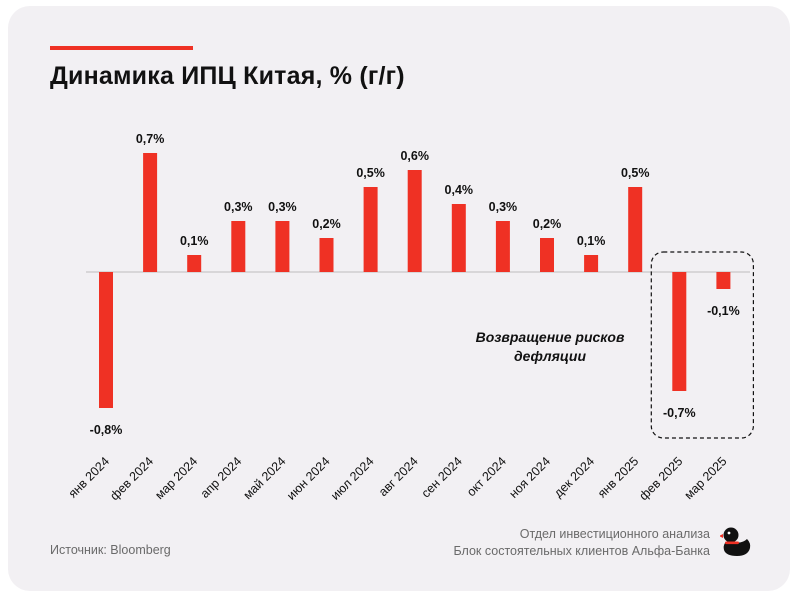 The image size is (802, 597). I want to click on highlight-box, so click(702, 345).